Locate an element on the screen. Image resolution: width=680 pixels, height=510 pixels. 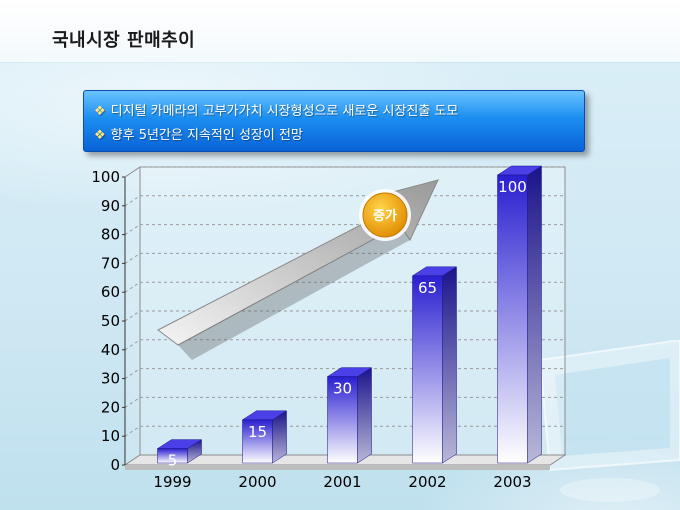
bar-2002: 65 is located at coordinates (434, 365).